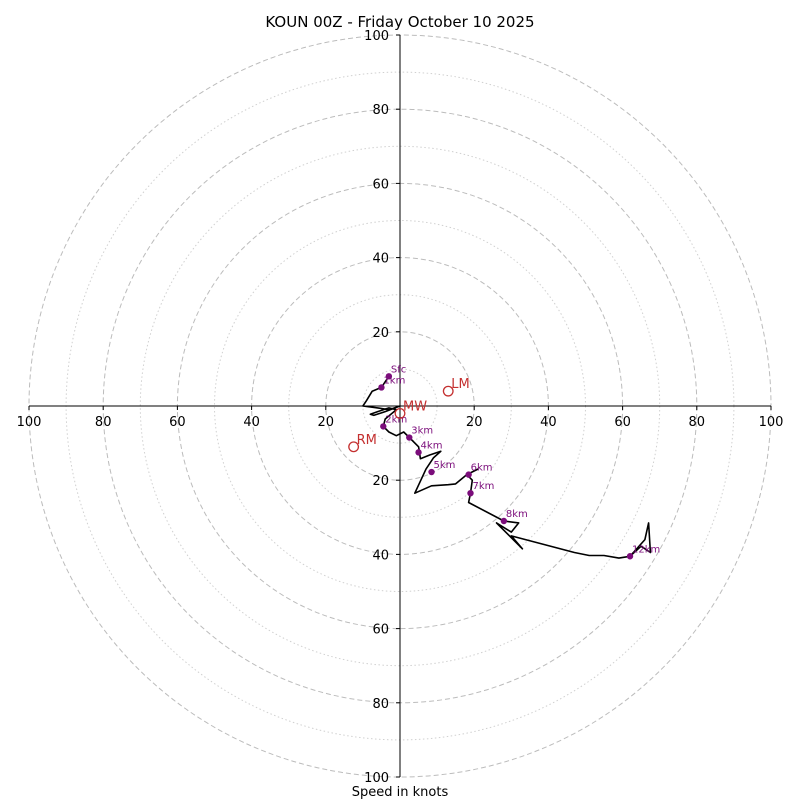 This screenshot has width=800, height=800. Describe the element at coordinates (415, 406) in the screenshot. I see `storm-motion-label-MW: MW` at that location.